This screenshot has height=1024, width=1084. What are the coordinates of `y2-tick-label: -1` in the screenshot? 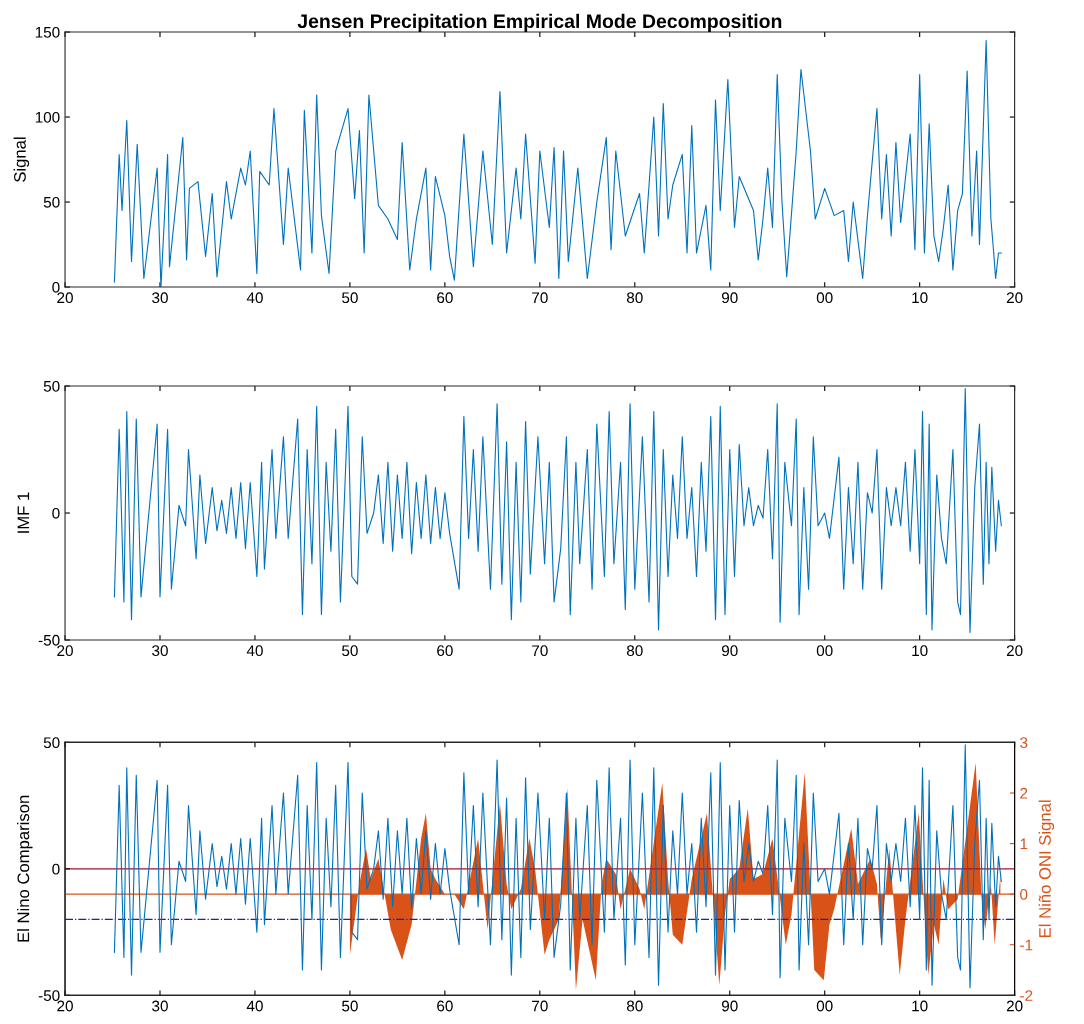 It's located at (1026, 945).